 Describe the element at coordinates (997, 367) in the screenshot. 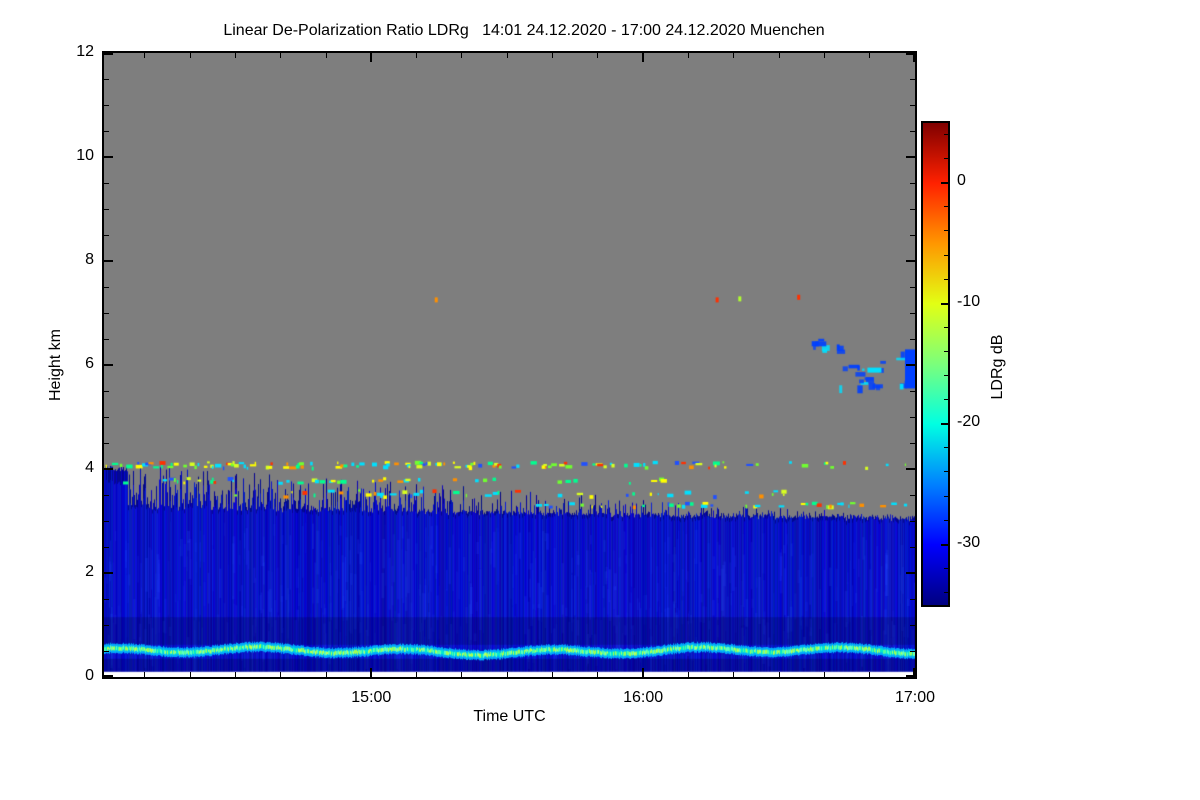

I see `colorbar-label: LDRg dB` at that location.